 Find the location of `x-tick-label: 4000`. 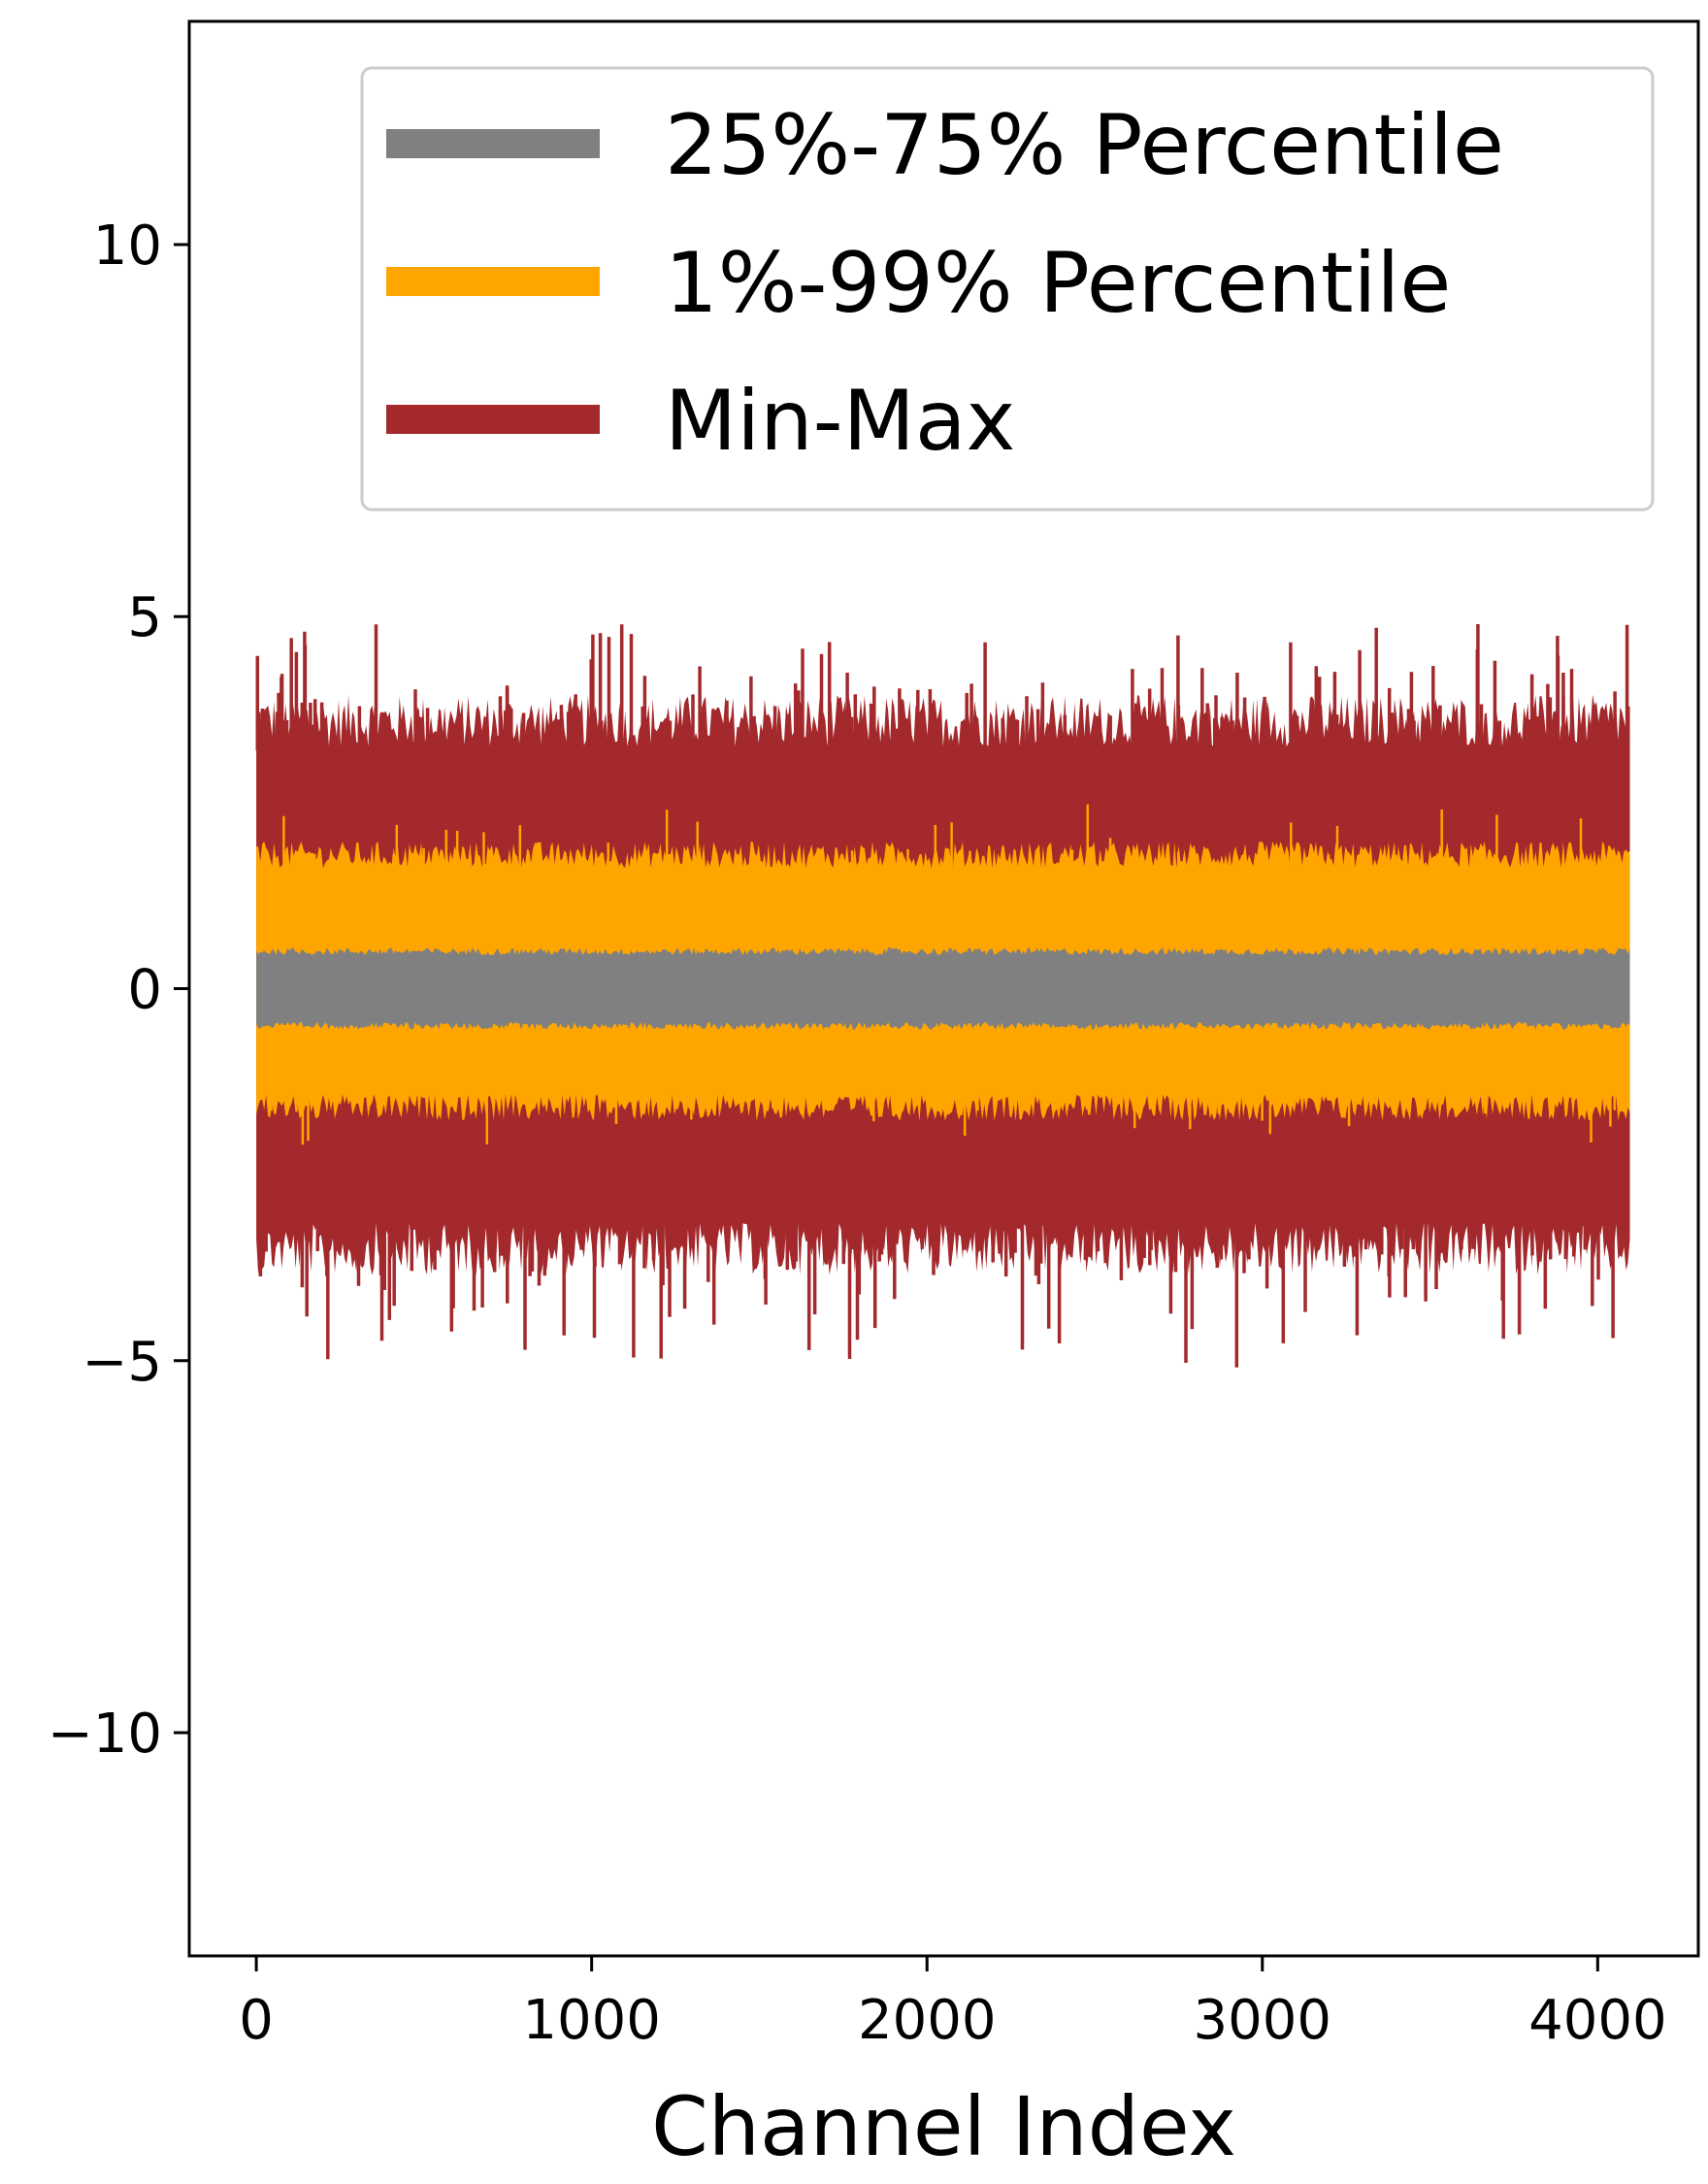

x-tick-label: 4000 is located at coordinates (1598, 2020).